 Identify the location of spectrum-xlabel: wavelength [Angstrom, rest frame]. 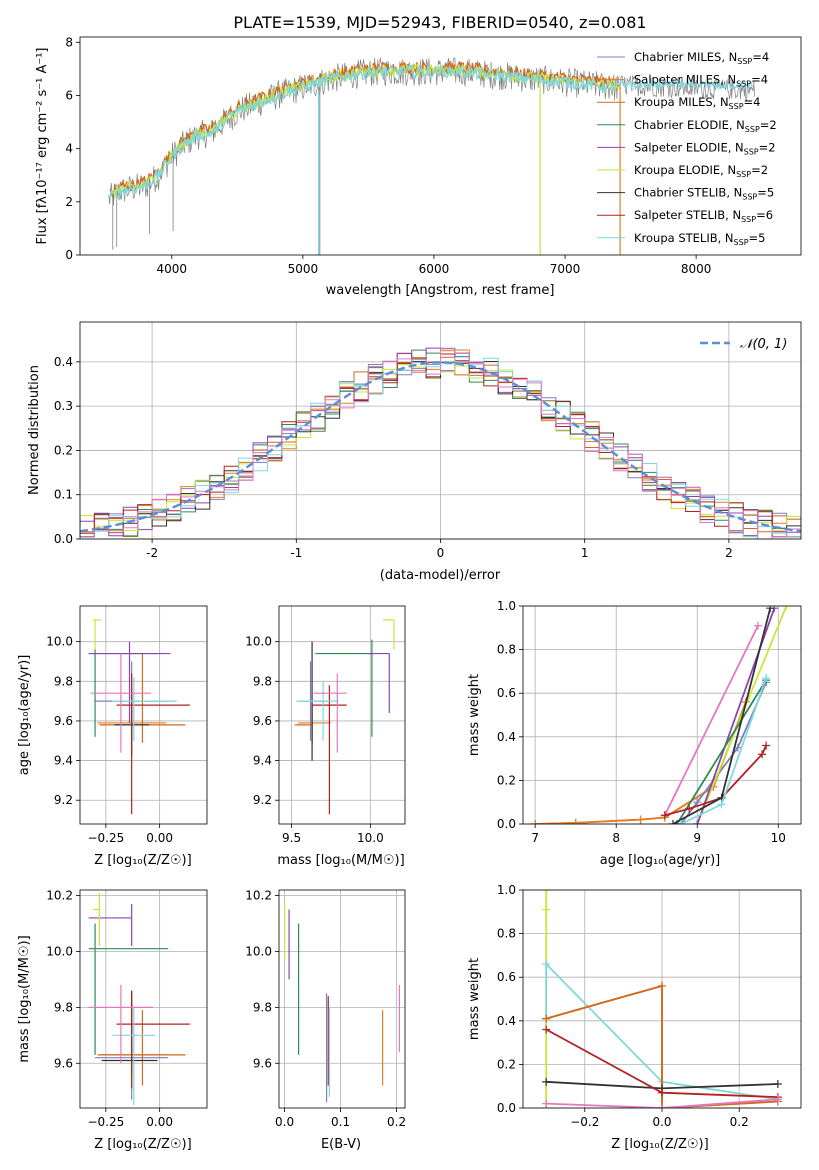
(440, 290).